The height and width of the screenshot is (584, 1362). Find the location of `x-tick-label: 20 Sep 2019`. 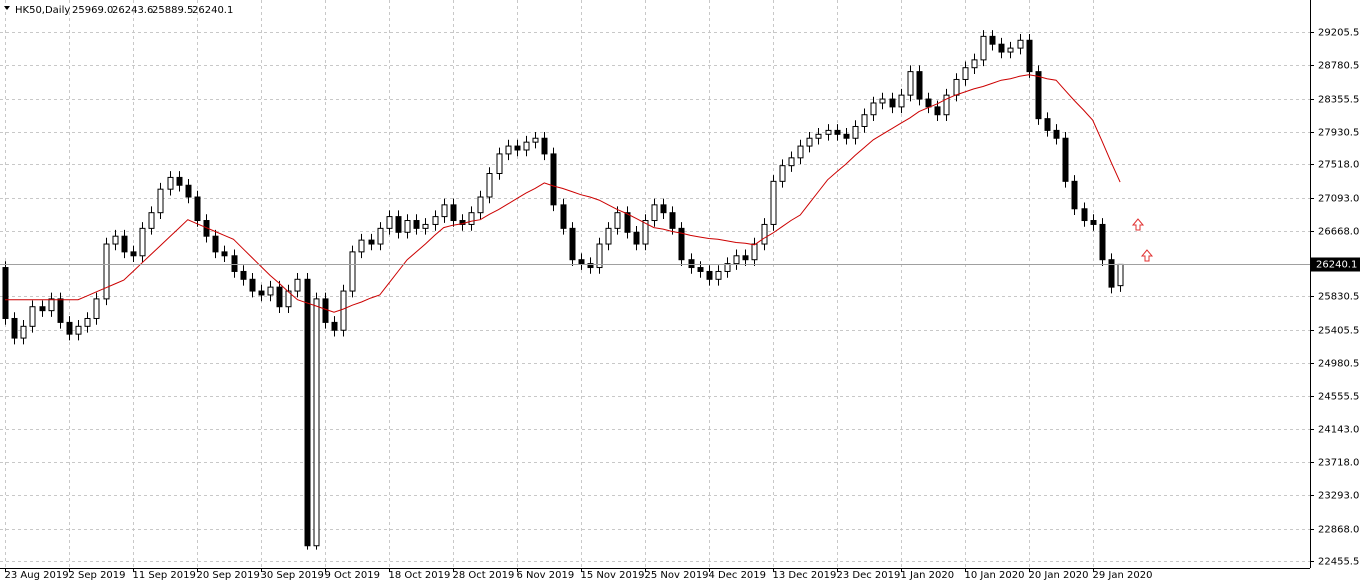

x-tick-label: 20 Sep 2019 is located at coordinates (228, 575).